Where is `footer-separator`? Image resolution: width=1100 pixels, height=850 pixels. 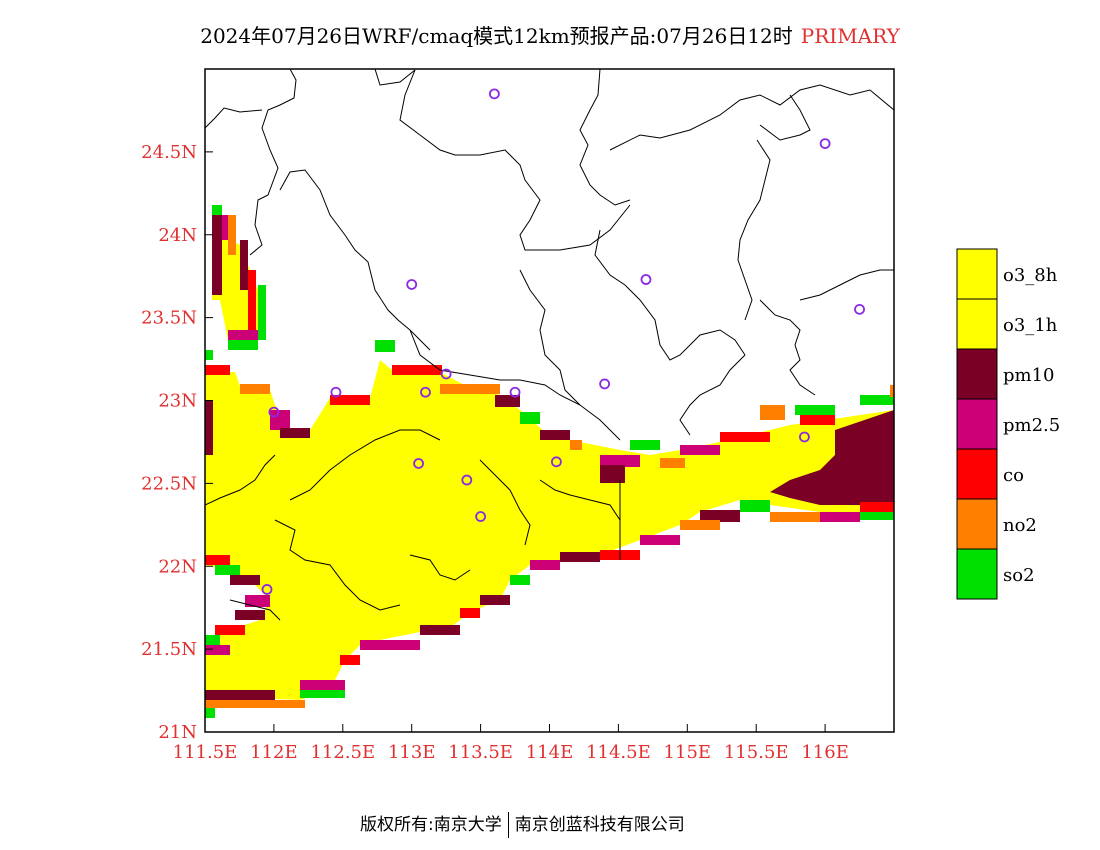 footer-separator is located at coordinates (508, 825).